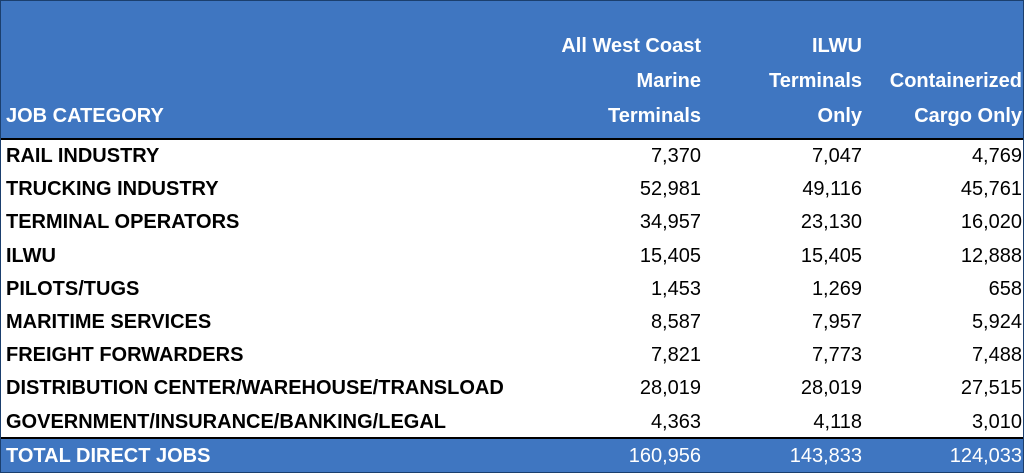 The height and width of the screenshot is (473, 1024). I want to click on row-containerized-value: 4,769, so click(996, 156).